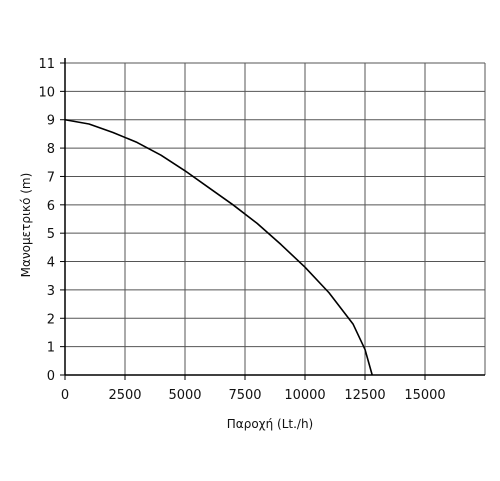  Describe the element at coordinates (364, 395) in the screenshot. I see `x-tick-label: 12500` at that location.